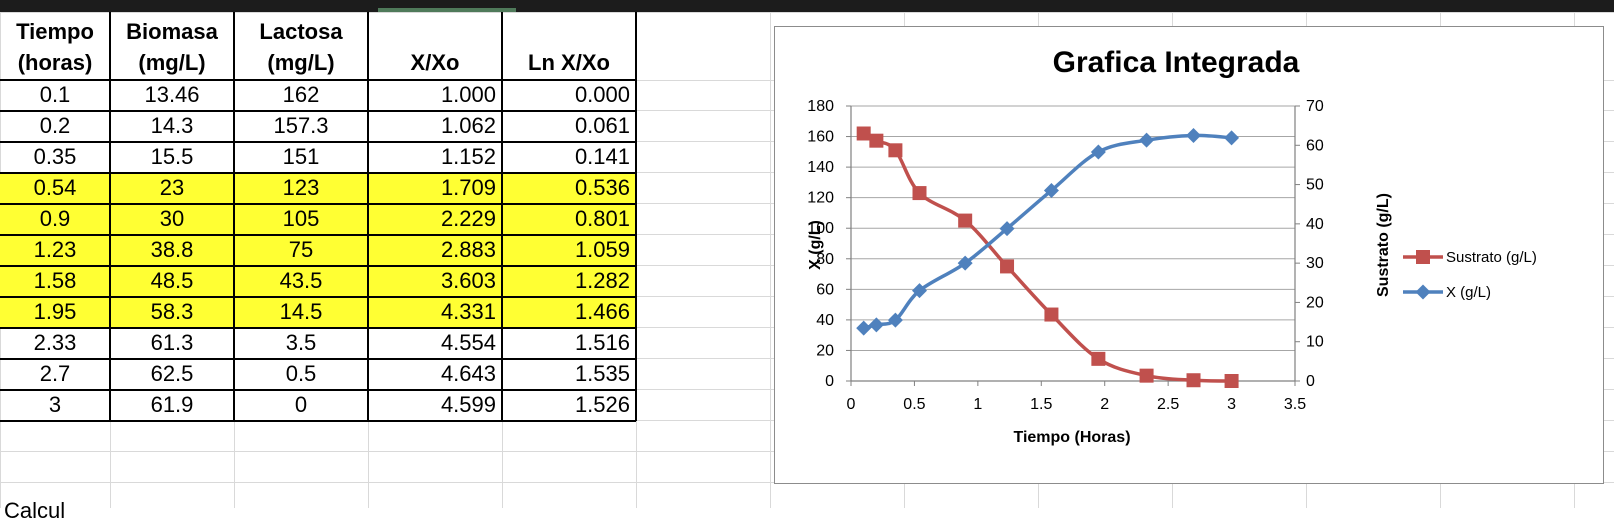  Describe the element at coordinates (172, 404) in the screenshot. I see `table-cell: 61.9` at that location.